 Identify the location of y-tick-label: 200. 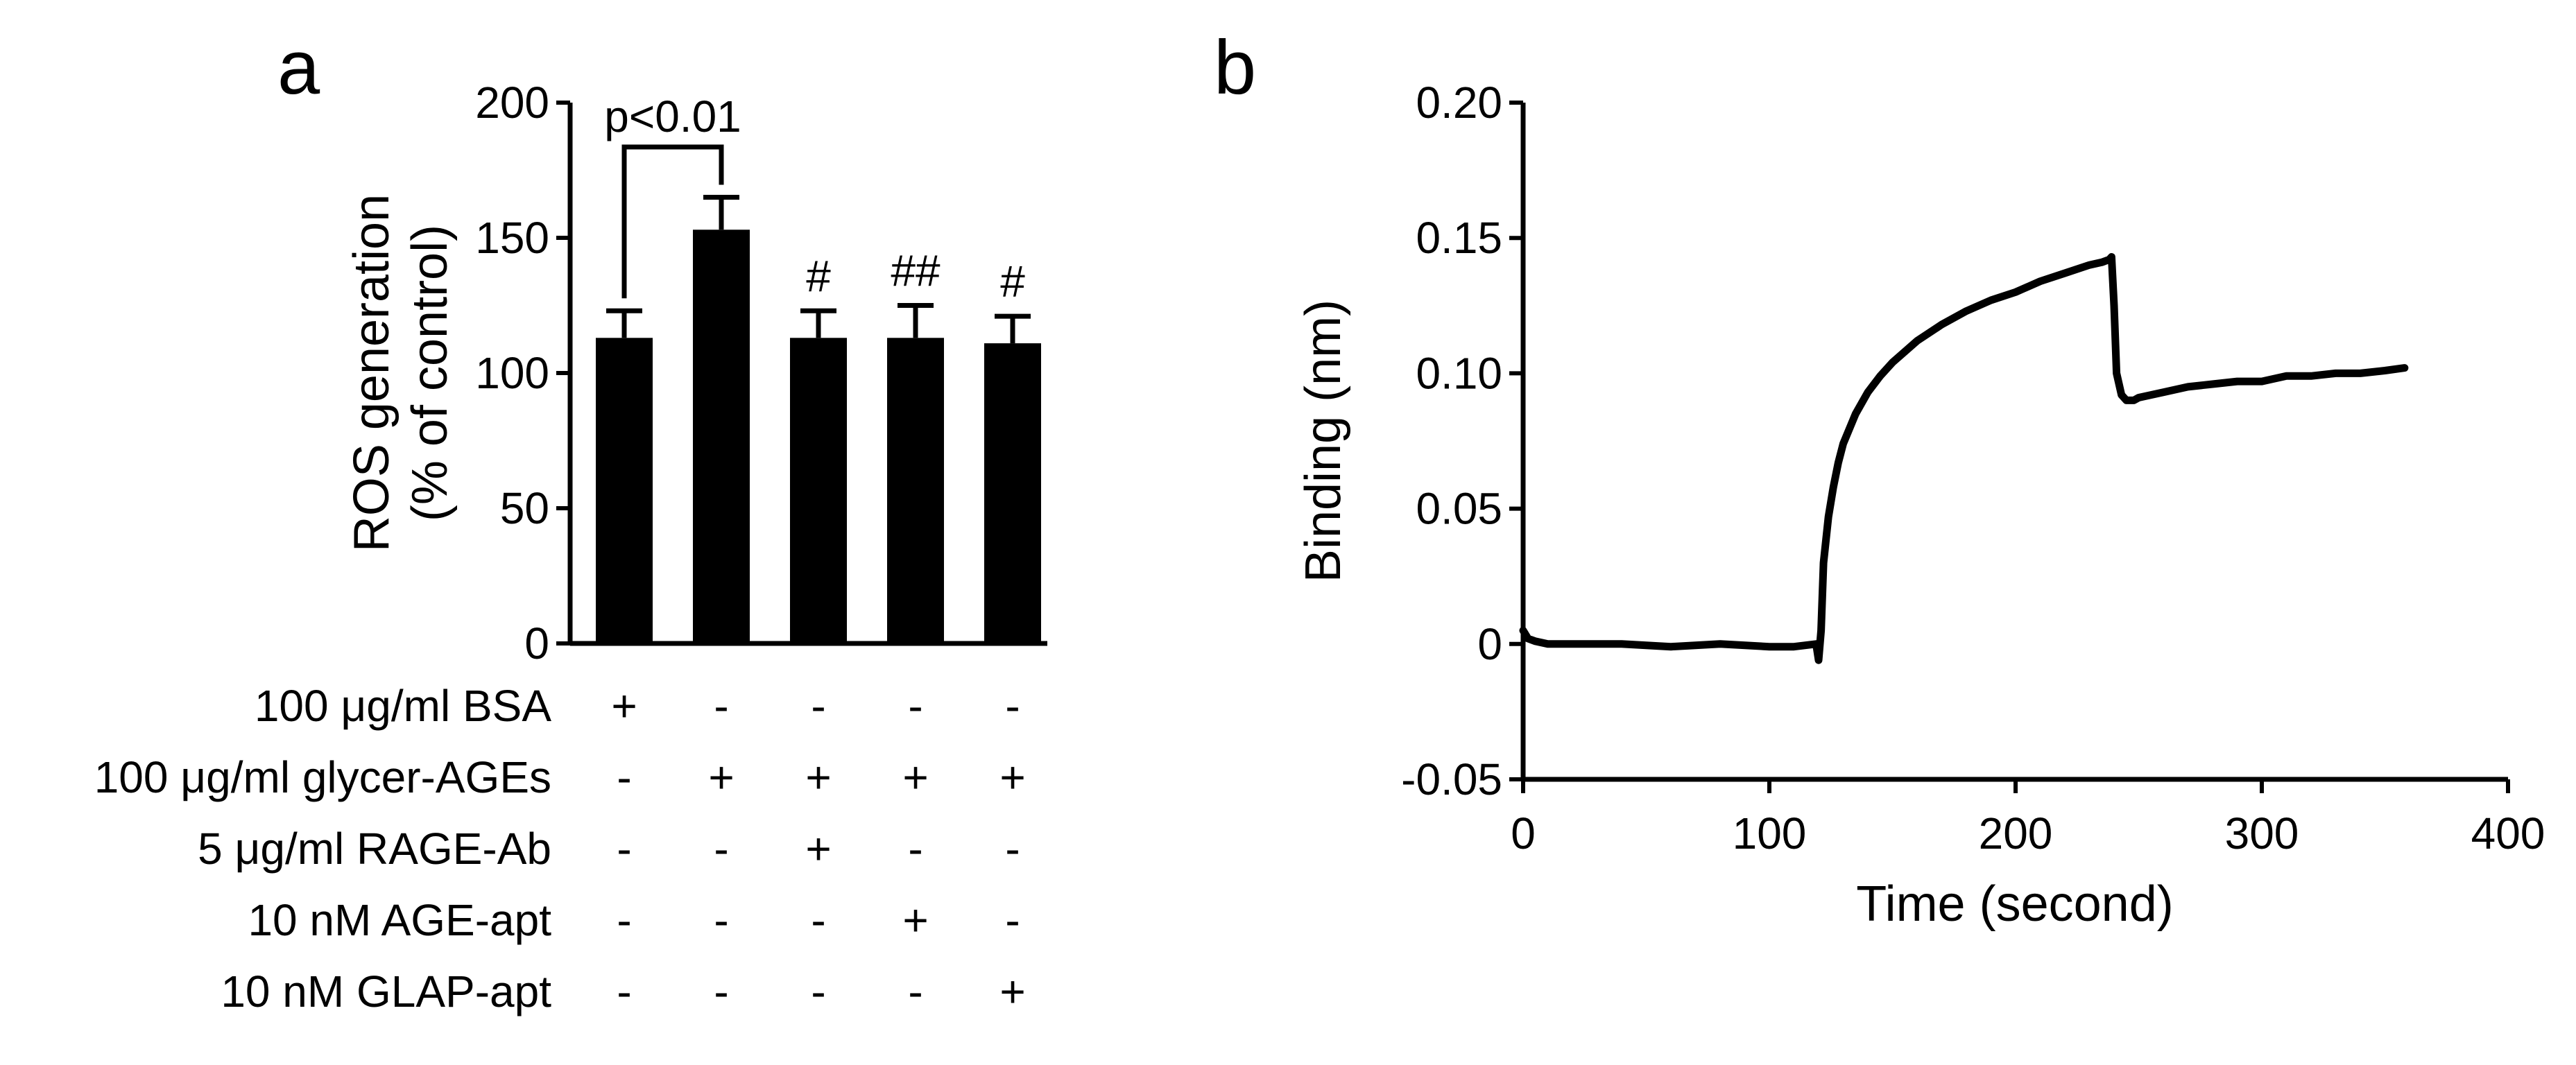
(512, 103).